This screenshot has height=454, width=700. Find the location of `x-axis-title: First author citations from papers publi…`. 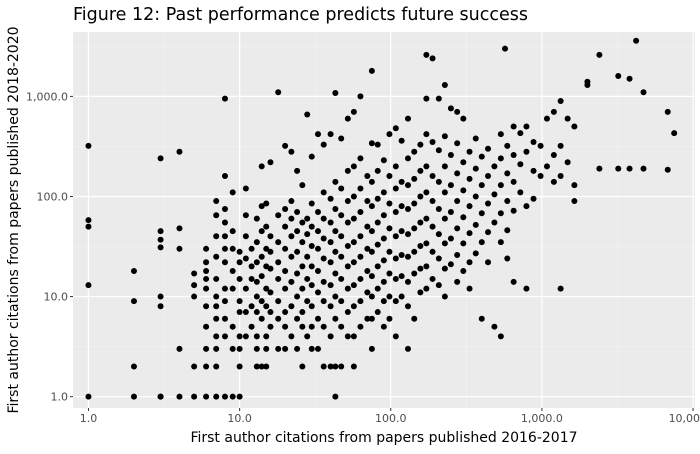

x-axis-title: First author citations from papers publi… is located at coordinates (383, 438).